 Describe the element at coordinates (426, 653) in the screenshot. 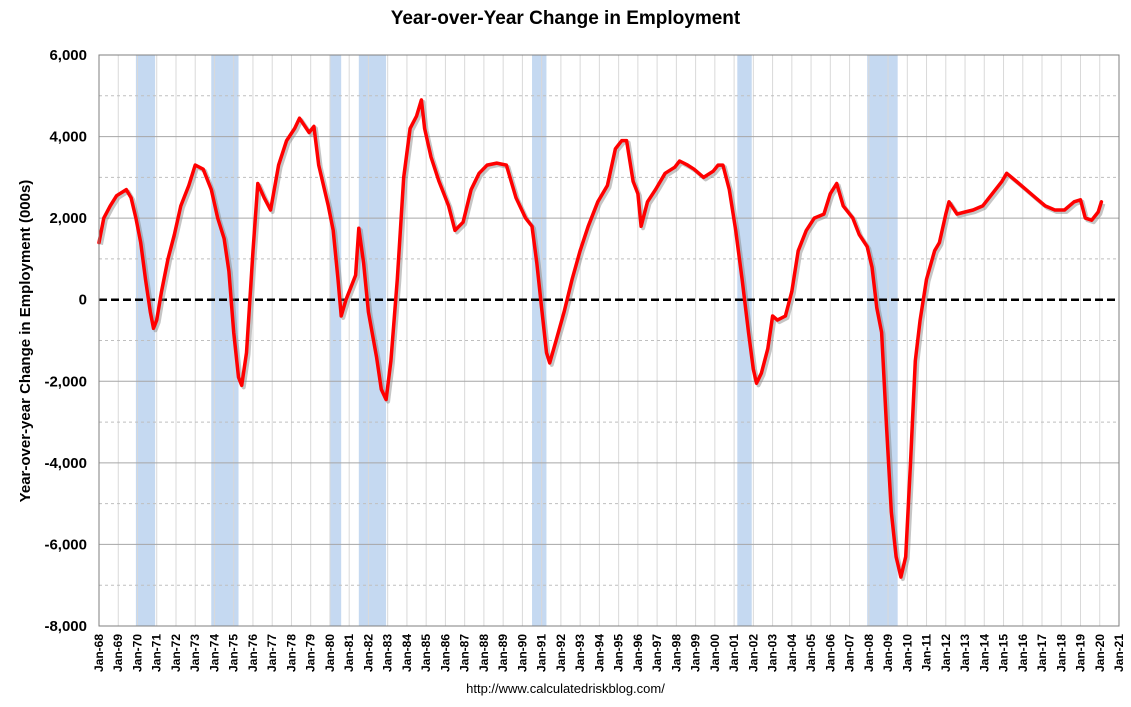

I see `x-tick-label: Jan-85` at that location.